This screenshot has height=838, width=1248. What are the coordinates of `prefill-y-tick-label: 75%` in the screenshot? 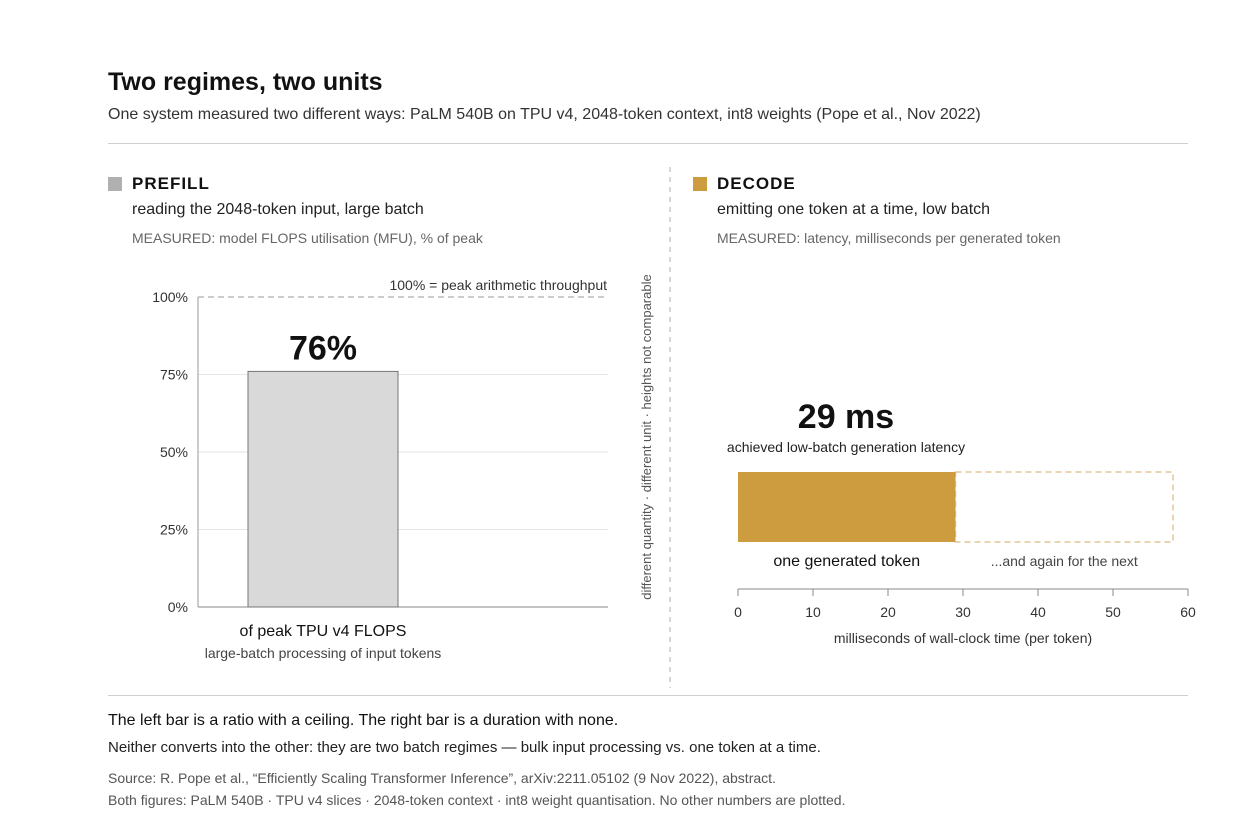 It's located at (174, 375).